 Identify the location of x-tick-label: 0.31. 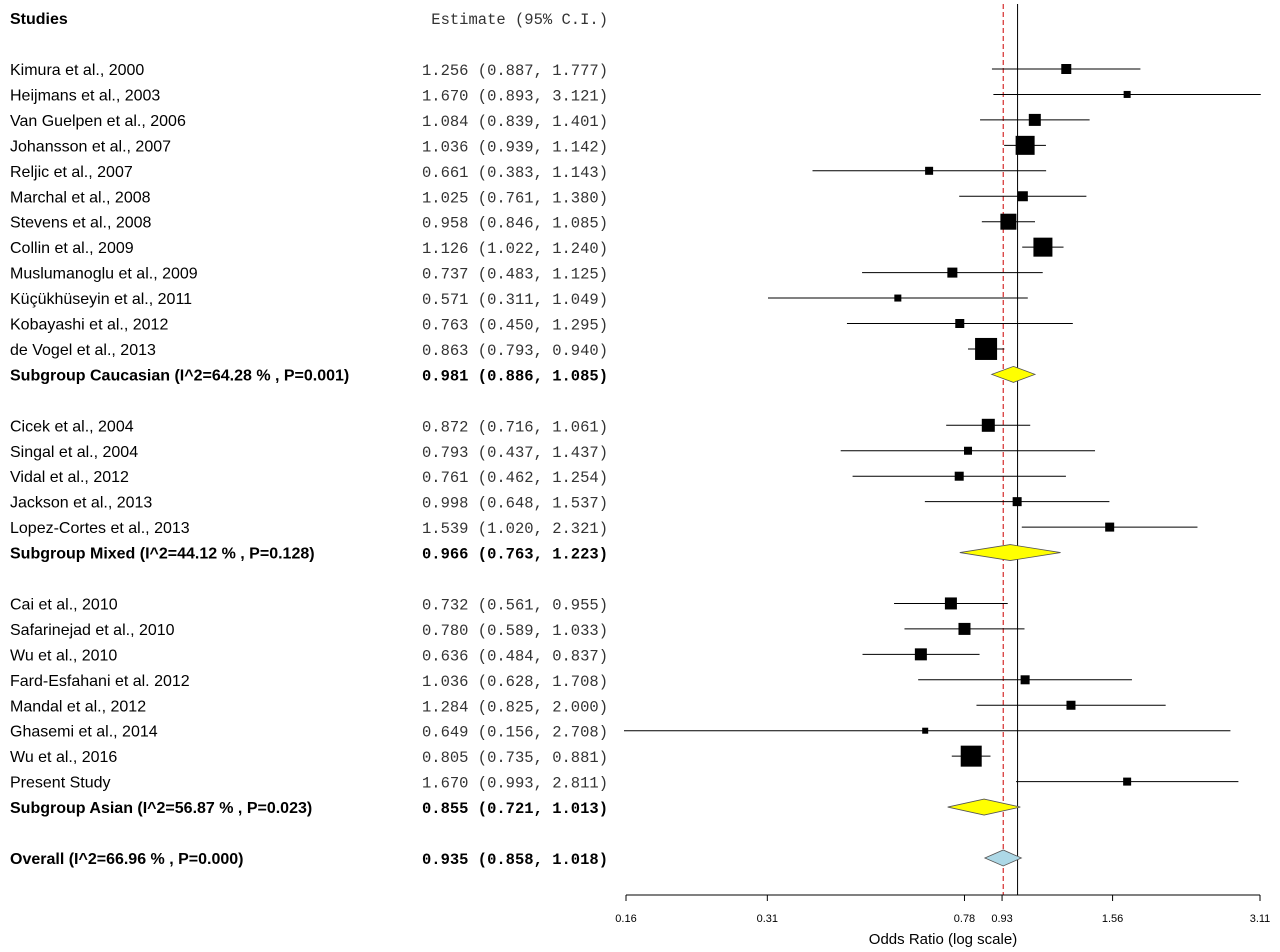
(767, 919).